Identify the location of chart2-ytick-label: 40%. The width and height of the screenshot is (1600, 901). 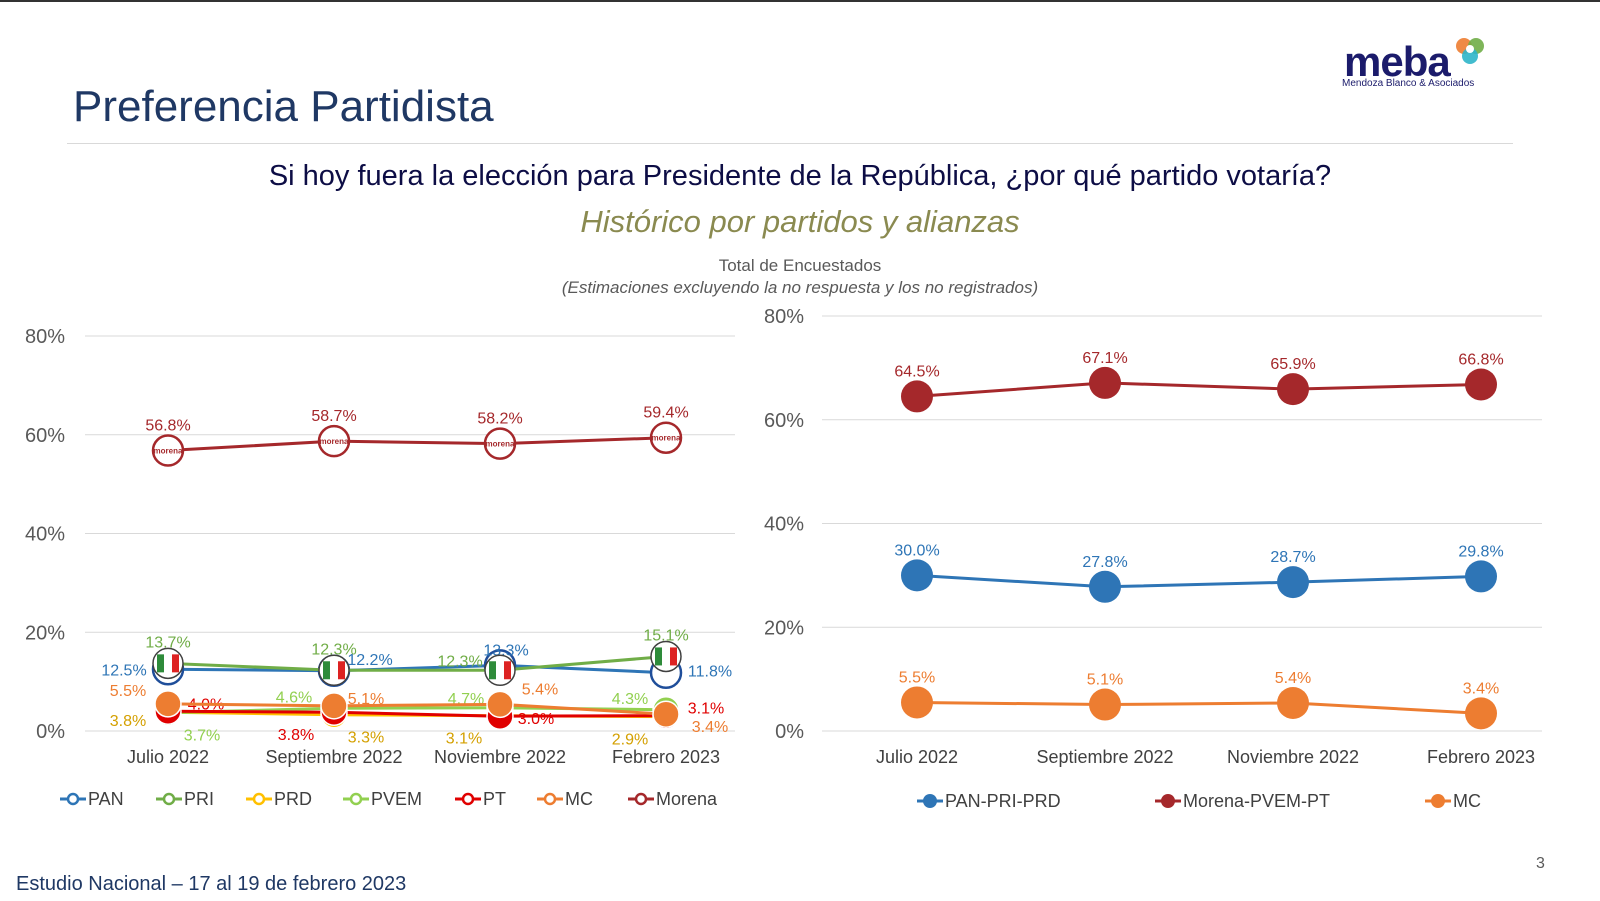
(784, 525).